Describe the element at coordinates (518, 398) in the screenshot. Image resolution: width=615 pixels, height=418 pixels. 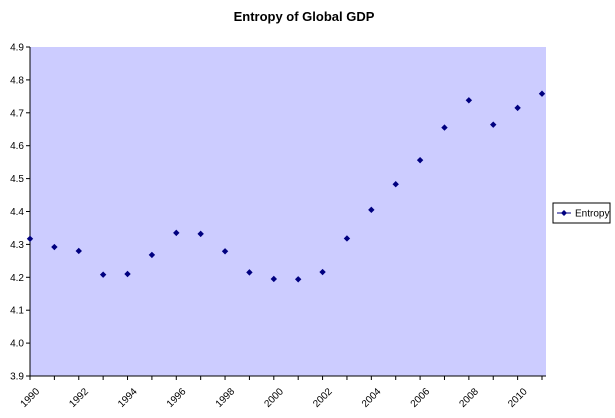
I see `x-tick-label: 2010` at that location.